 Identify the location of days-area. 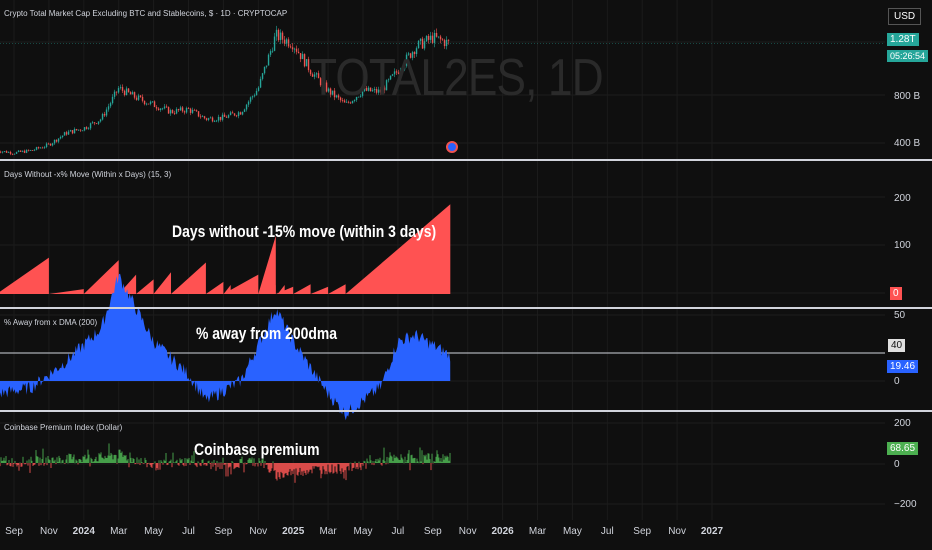
(225, 249).